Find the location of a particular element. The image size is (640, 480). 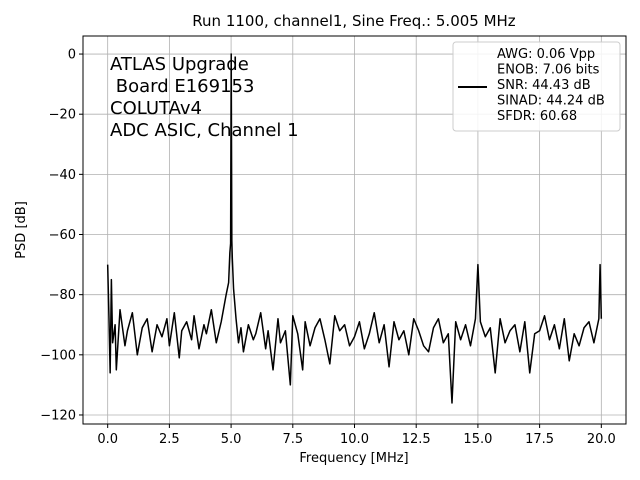

y-tick-label: −100 is located at coordinates (58, 355).